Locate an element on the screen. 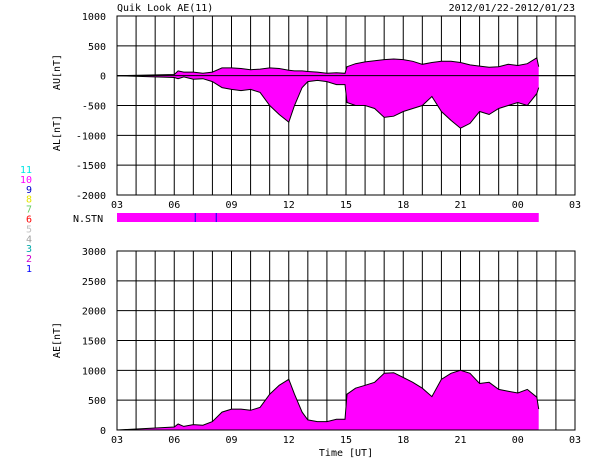 The image size is (590, 460). time-axis-label: Time [UT] is located at coordinates (346, 453).